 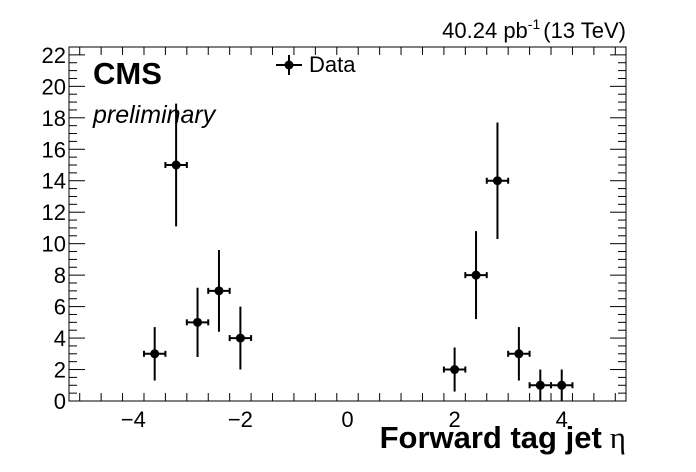 What do you see at coordinates (240, 419) in the screenshot?
I see `x-tick-label: −2` at bounding box center [240, 419].